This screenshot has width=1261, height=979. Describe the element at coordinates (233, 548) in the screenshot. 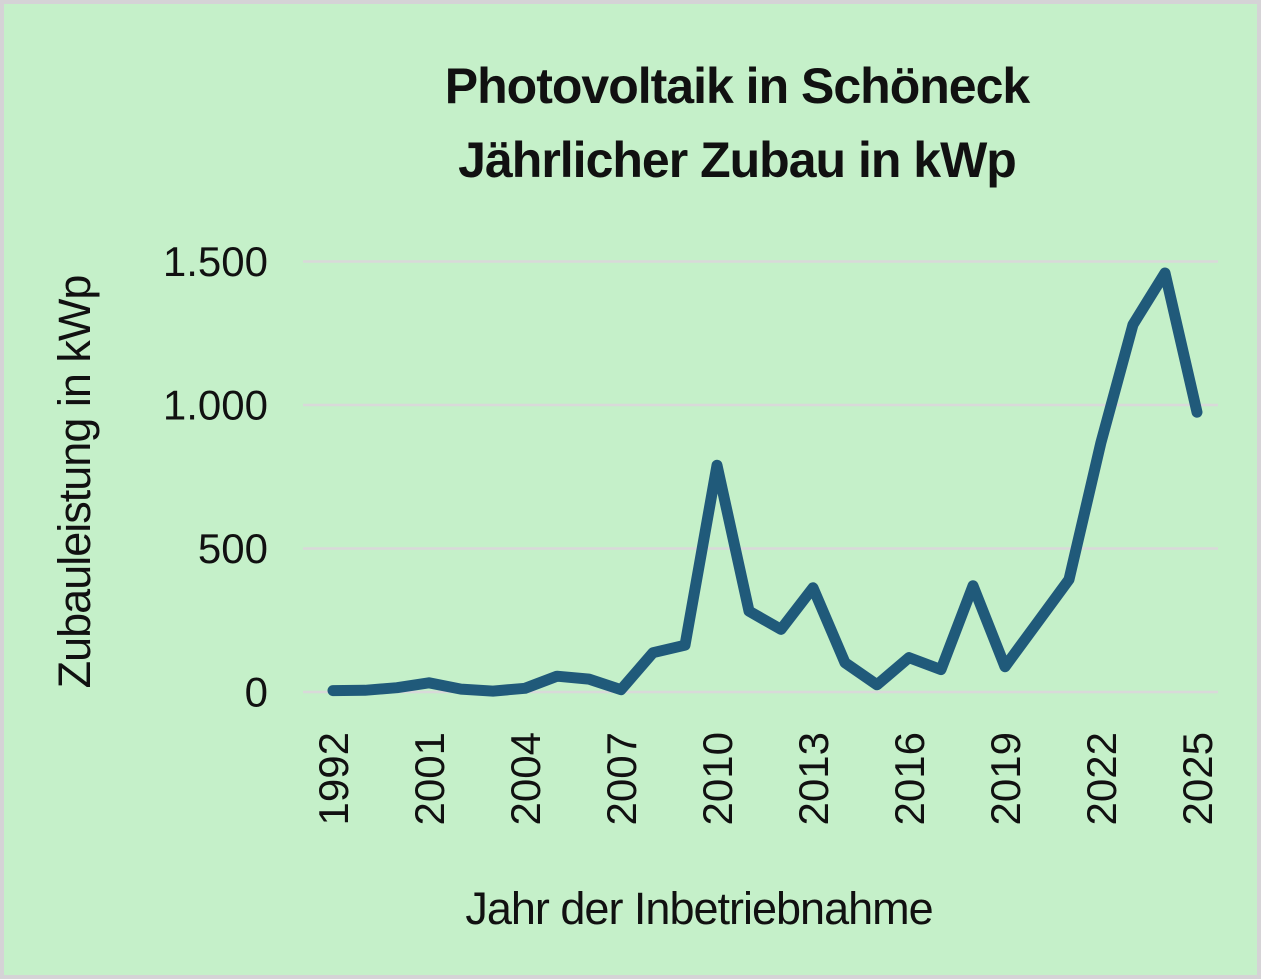

I see `y-tick-label: 500` at that location.